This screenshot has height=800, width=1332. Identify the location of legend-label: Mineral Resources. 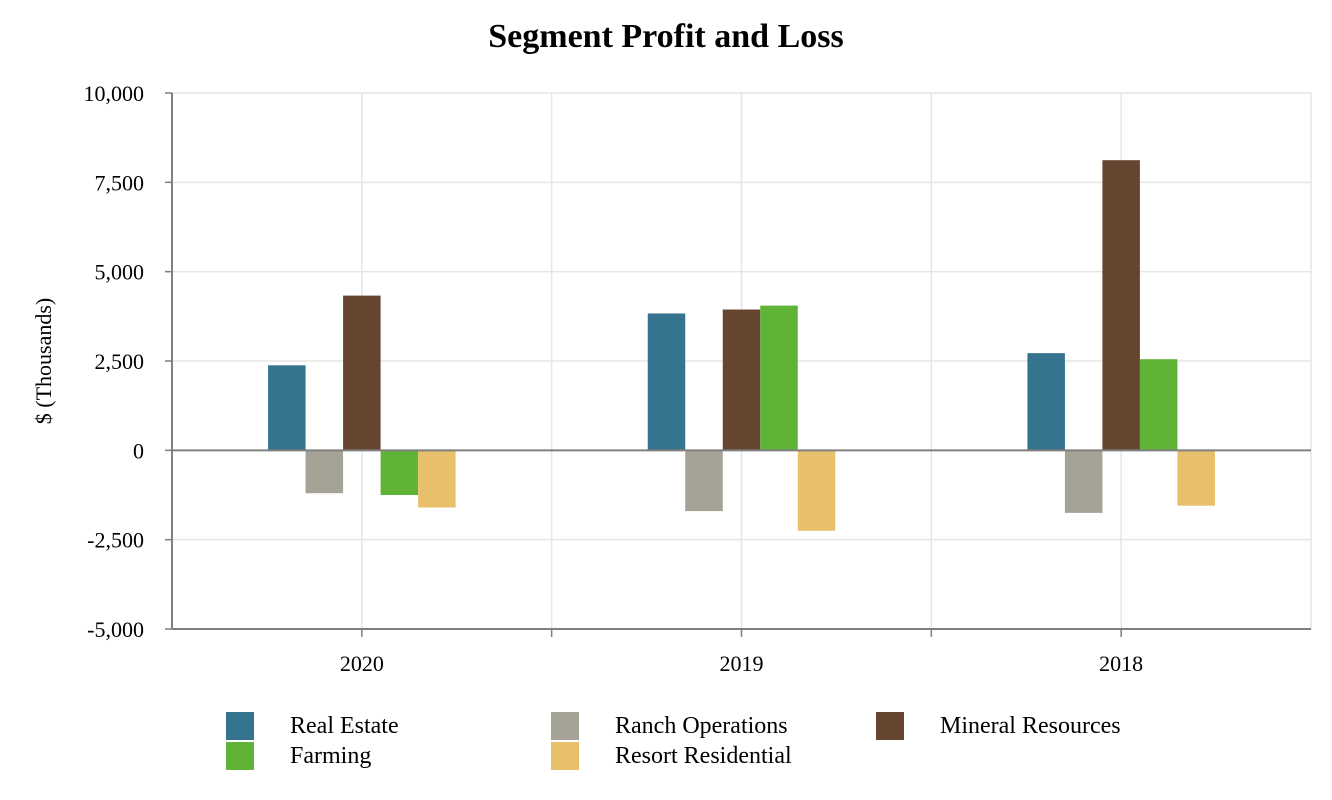
(1030, 725).